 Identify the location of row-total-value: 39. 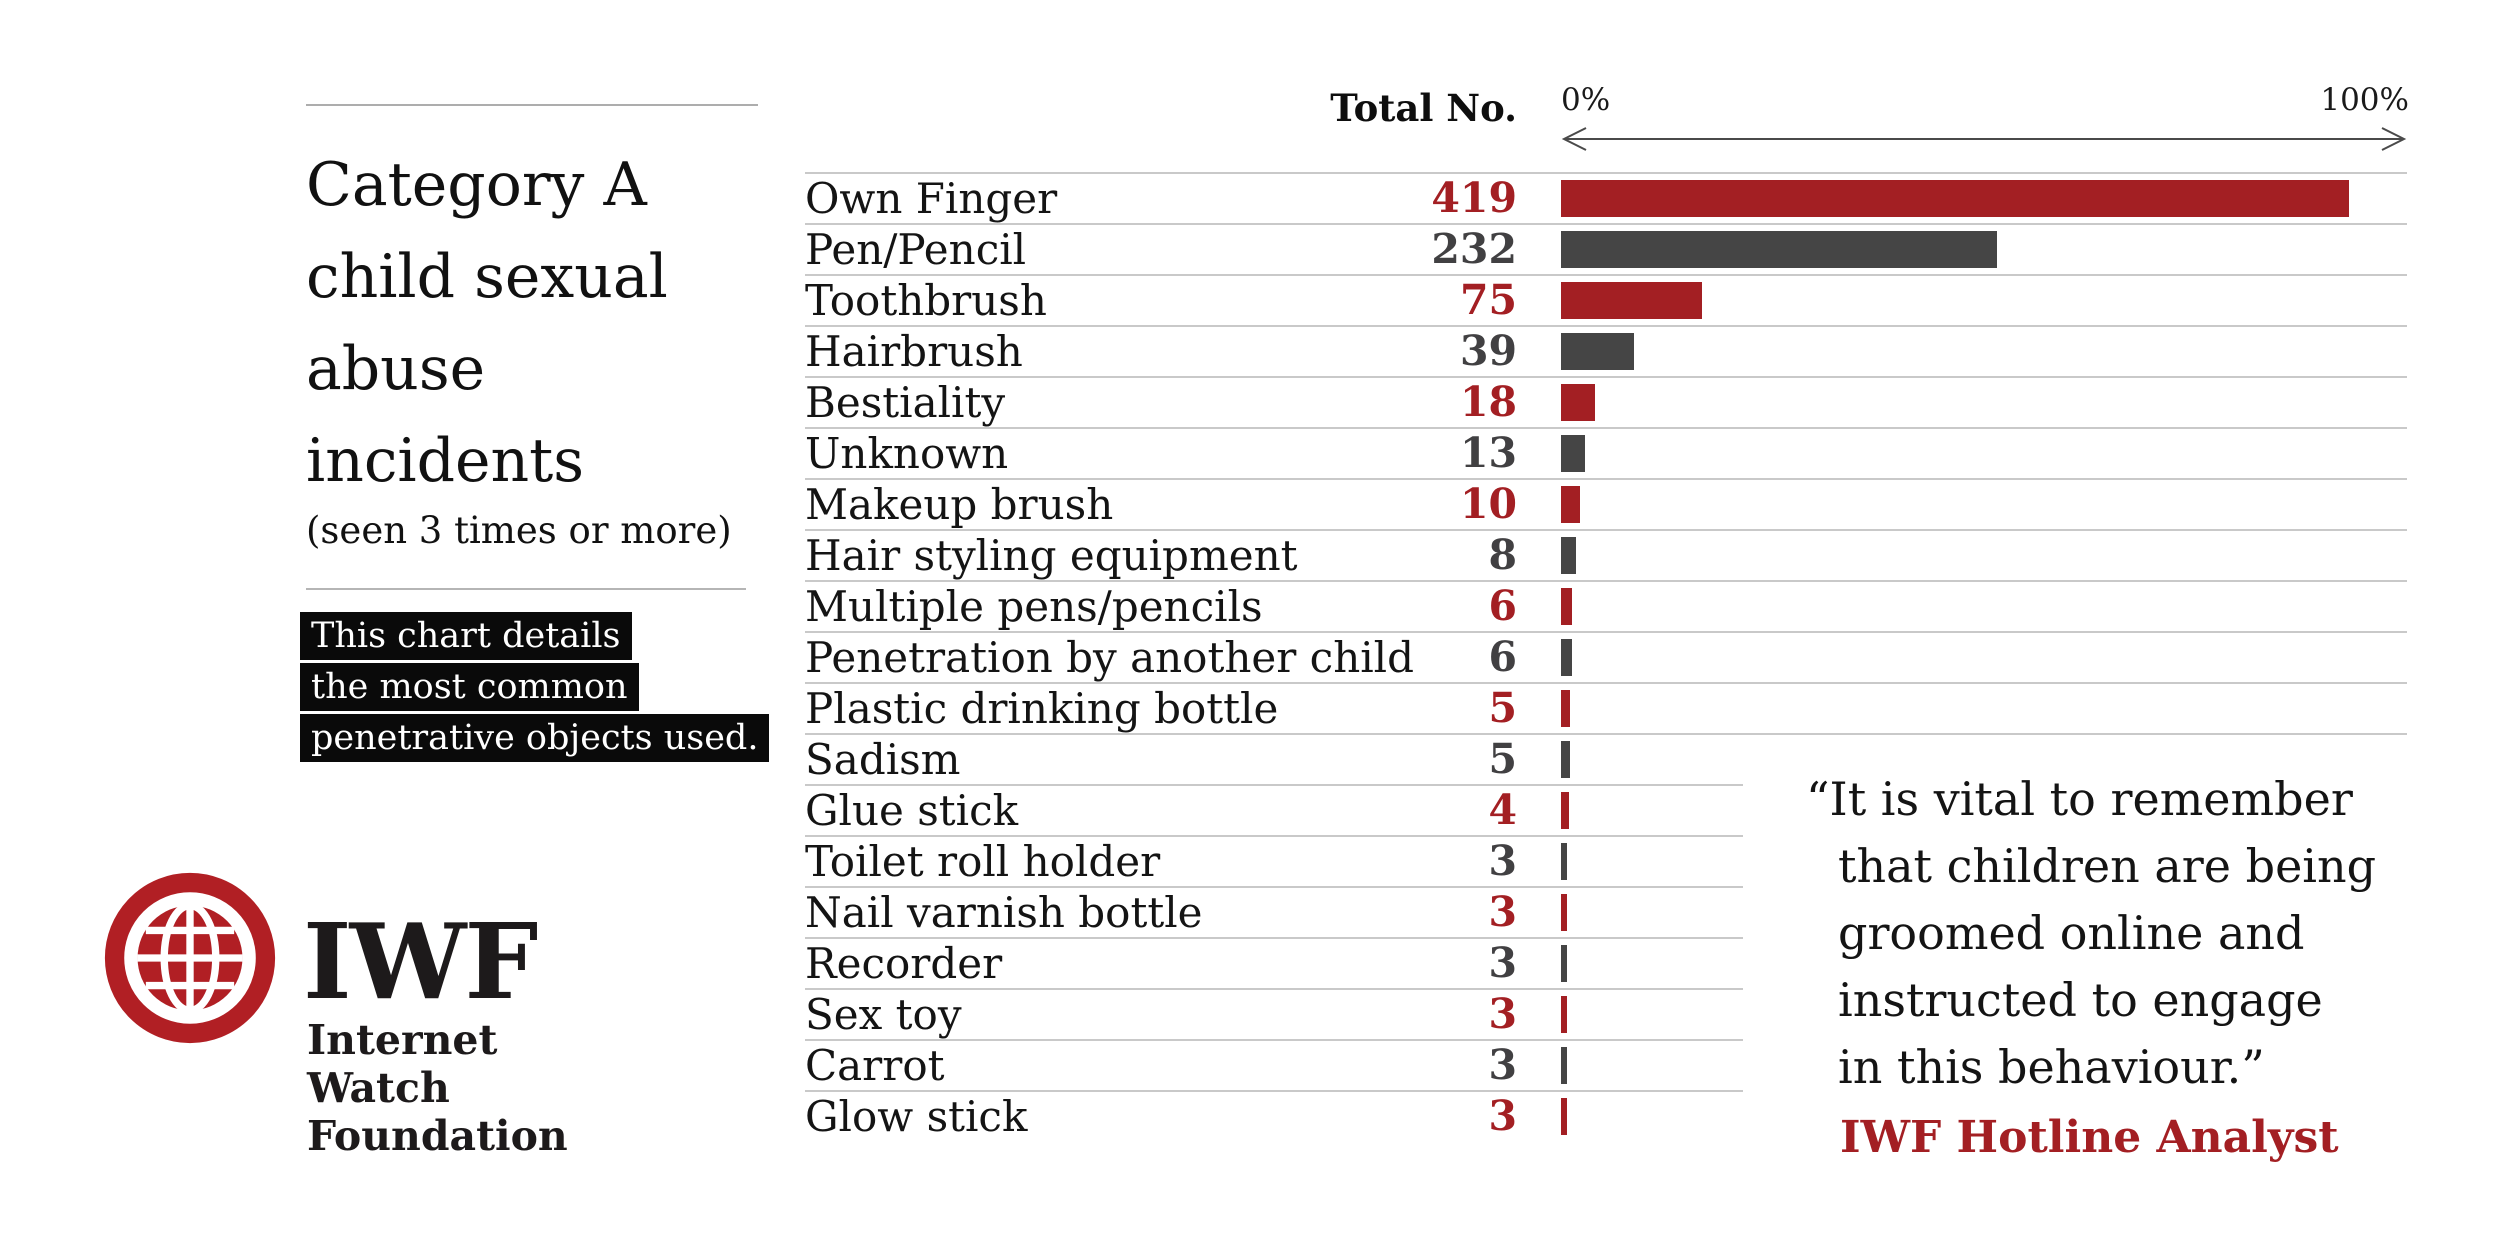
(1488, 351).